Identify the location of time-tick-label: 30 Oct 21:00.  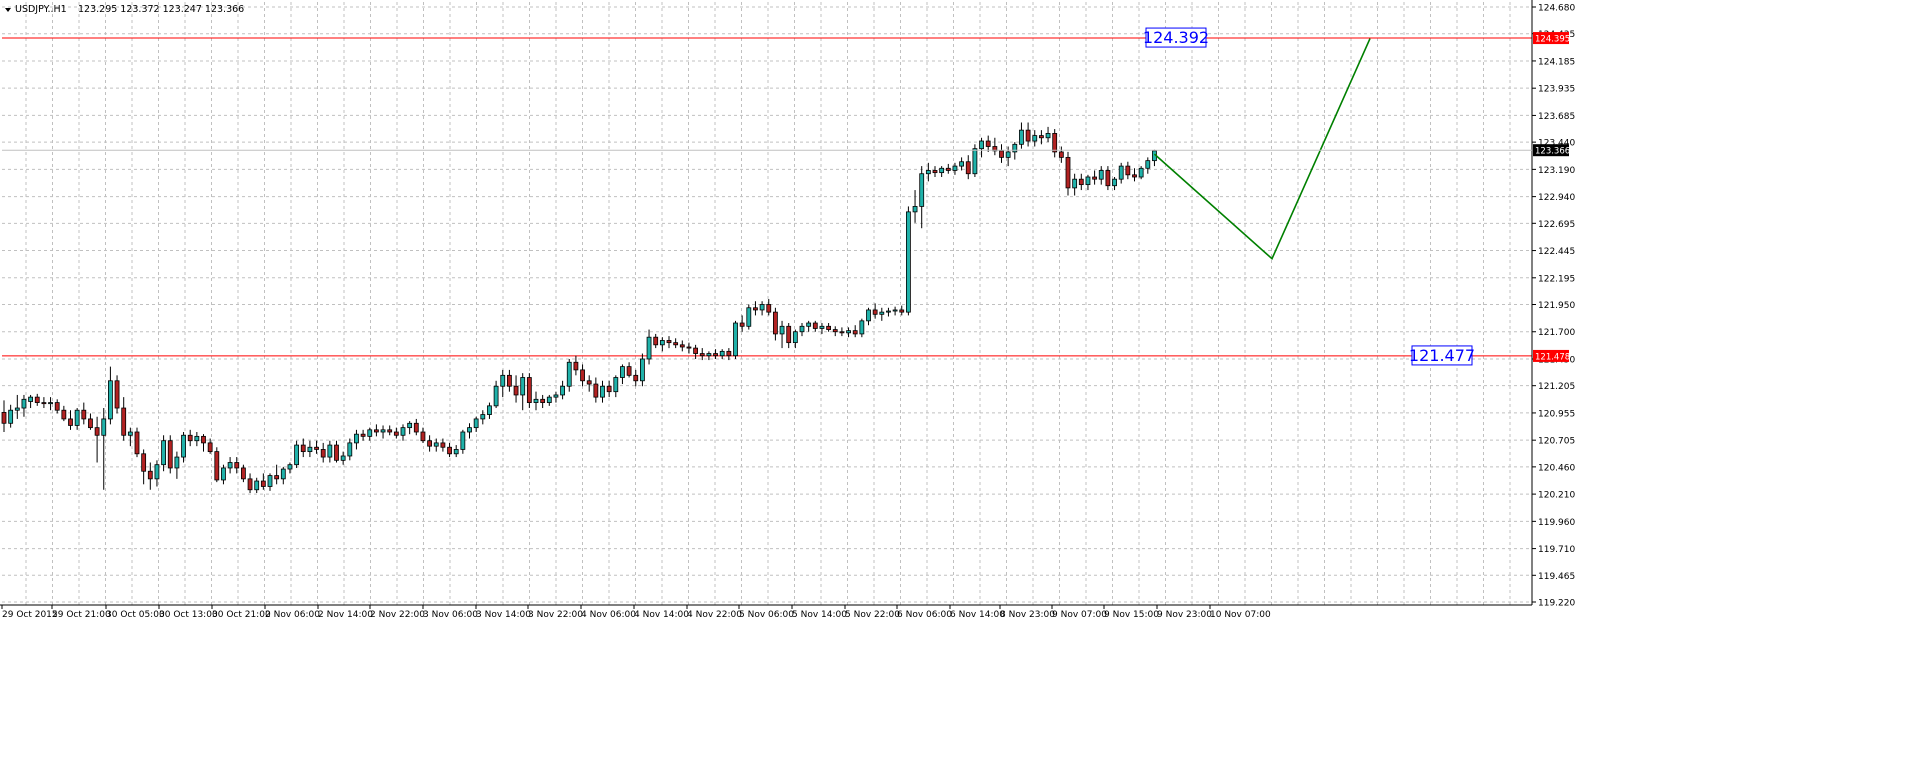
(241, 615).